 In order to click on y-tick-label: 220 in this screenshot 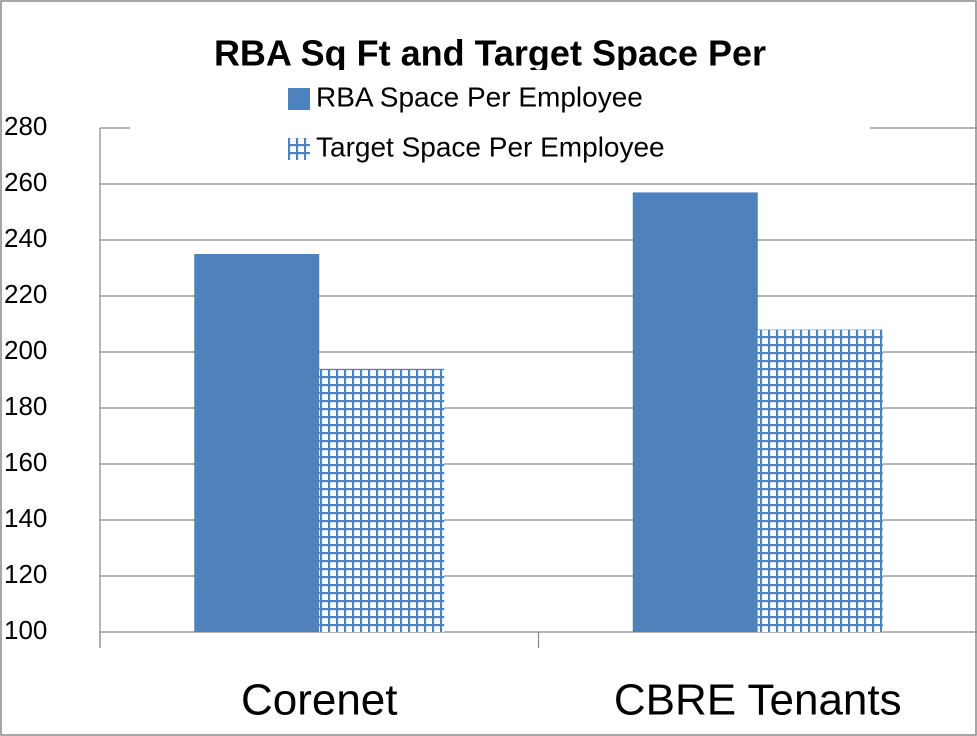, I will do `click(25, 294)`.